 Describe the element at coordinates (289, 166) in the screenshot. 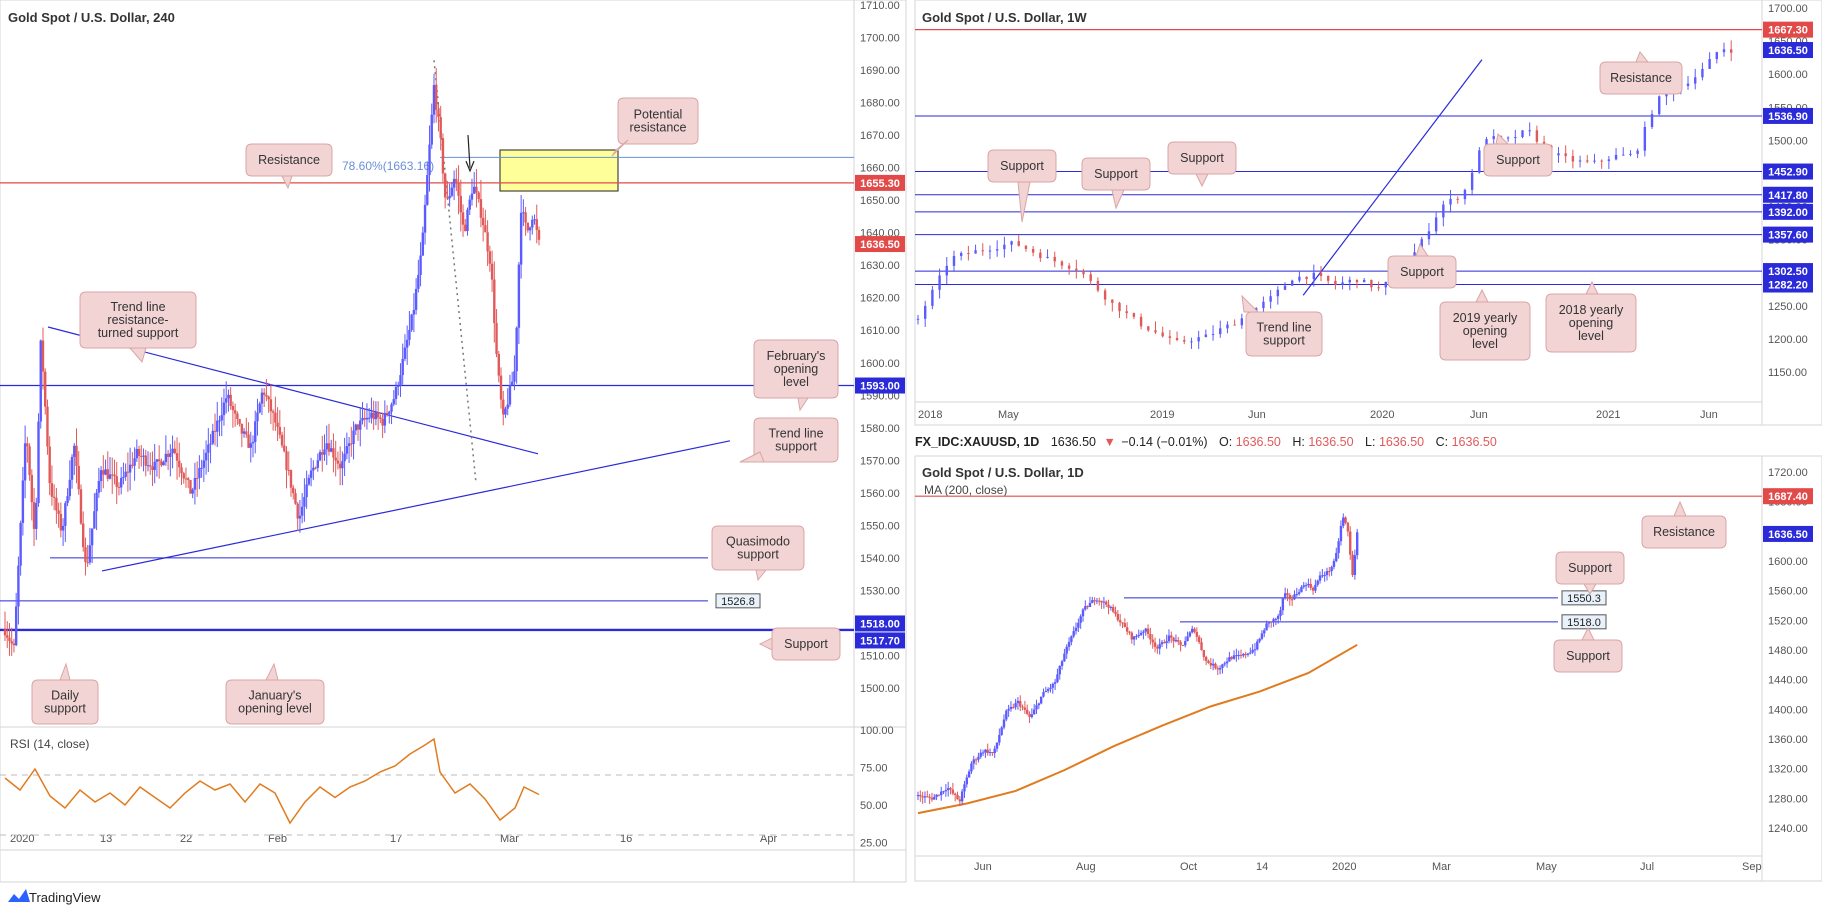

I see `callout-resistance-4h: Resistance` at that location.